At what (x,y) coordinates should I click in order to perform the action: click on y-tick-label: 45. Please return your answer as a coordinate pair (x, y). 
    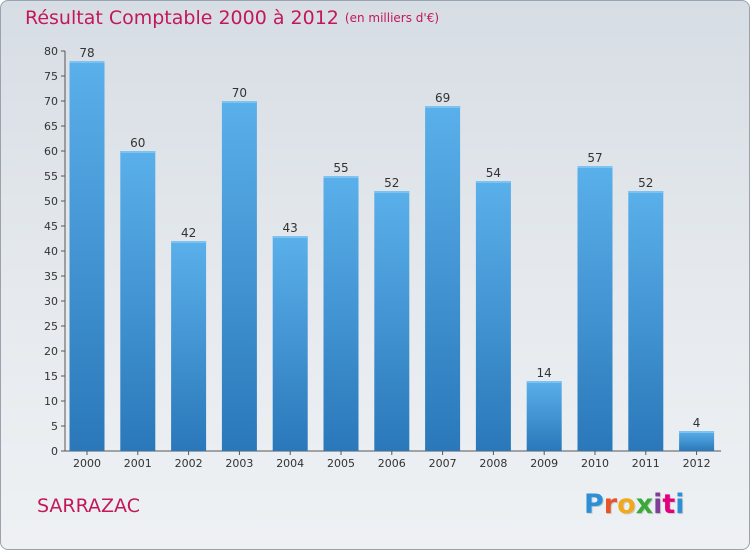
    Looking at the image, I should click on (51, 226).